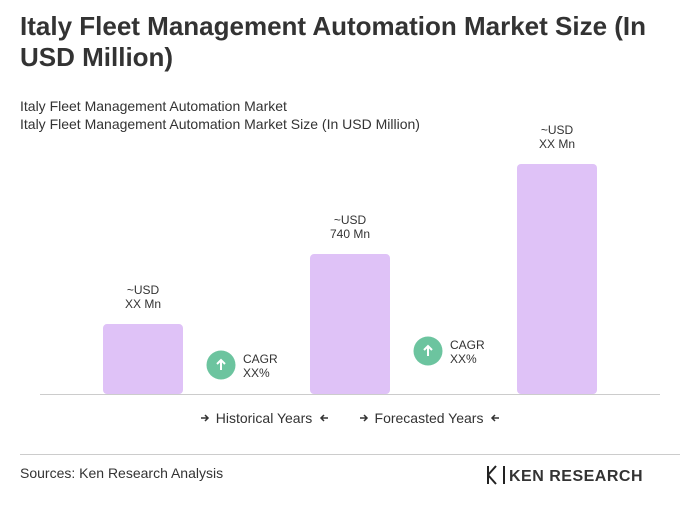  Describe the element at coordinates (264, 418) in the screenshot. I see `legend-label: Historical Years` at that location.